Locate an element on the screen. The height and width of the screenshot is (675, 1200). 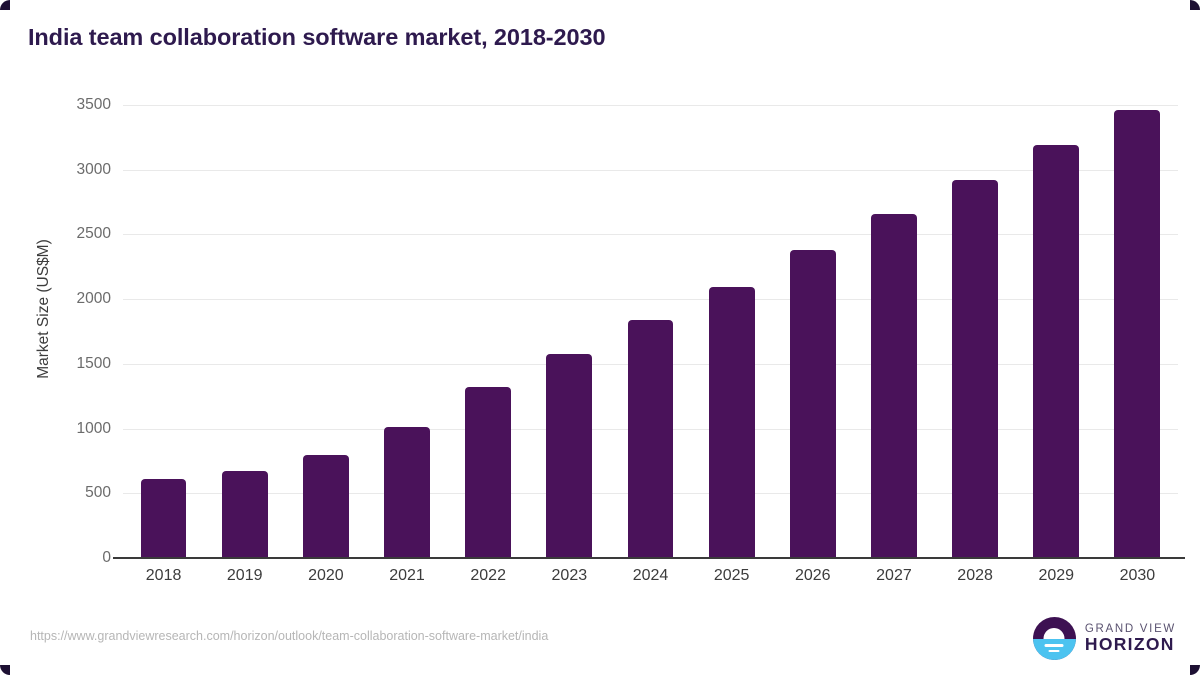
y-axis-tick: 3000 is located at coordinates (93, 169).